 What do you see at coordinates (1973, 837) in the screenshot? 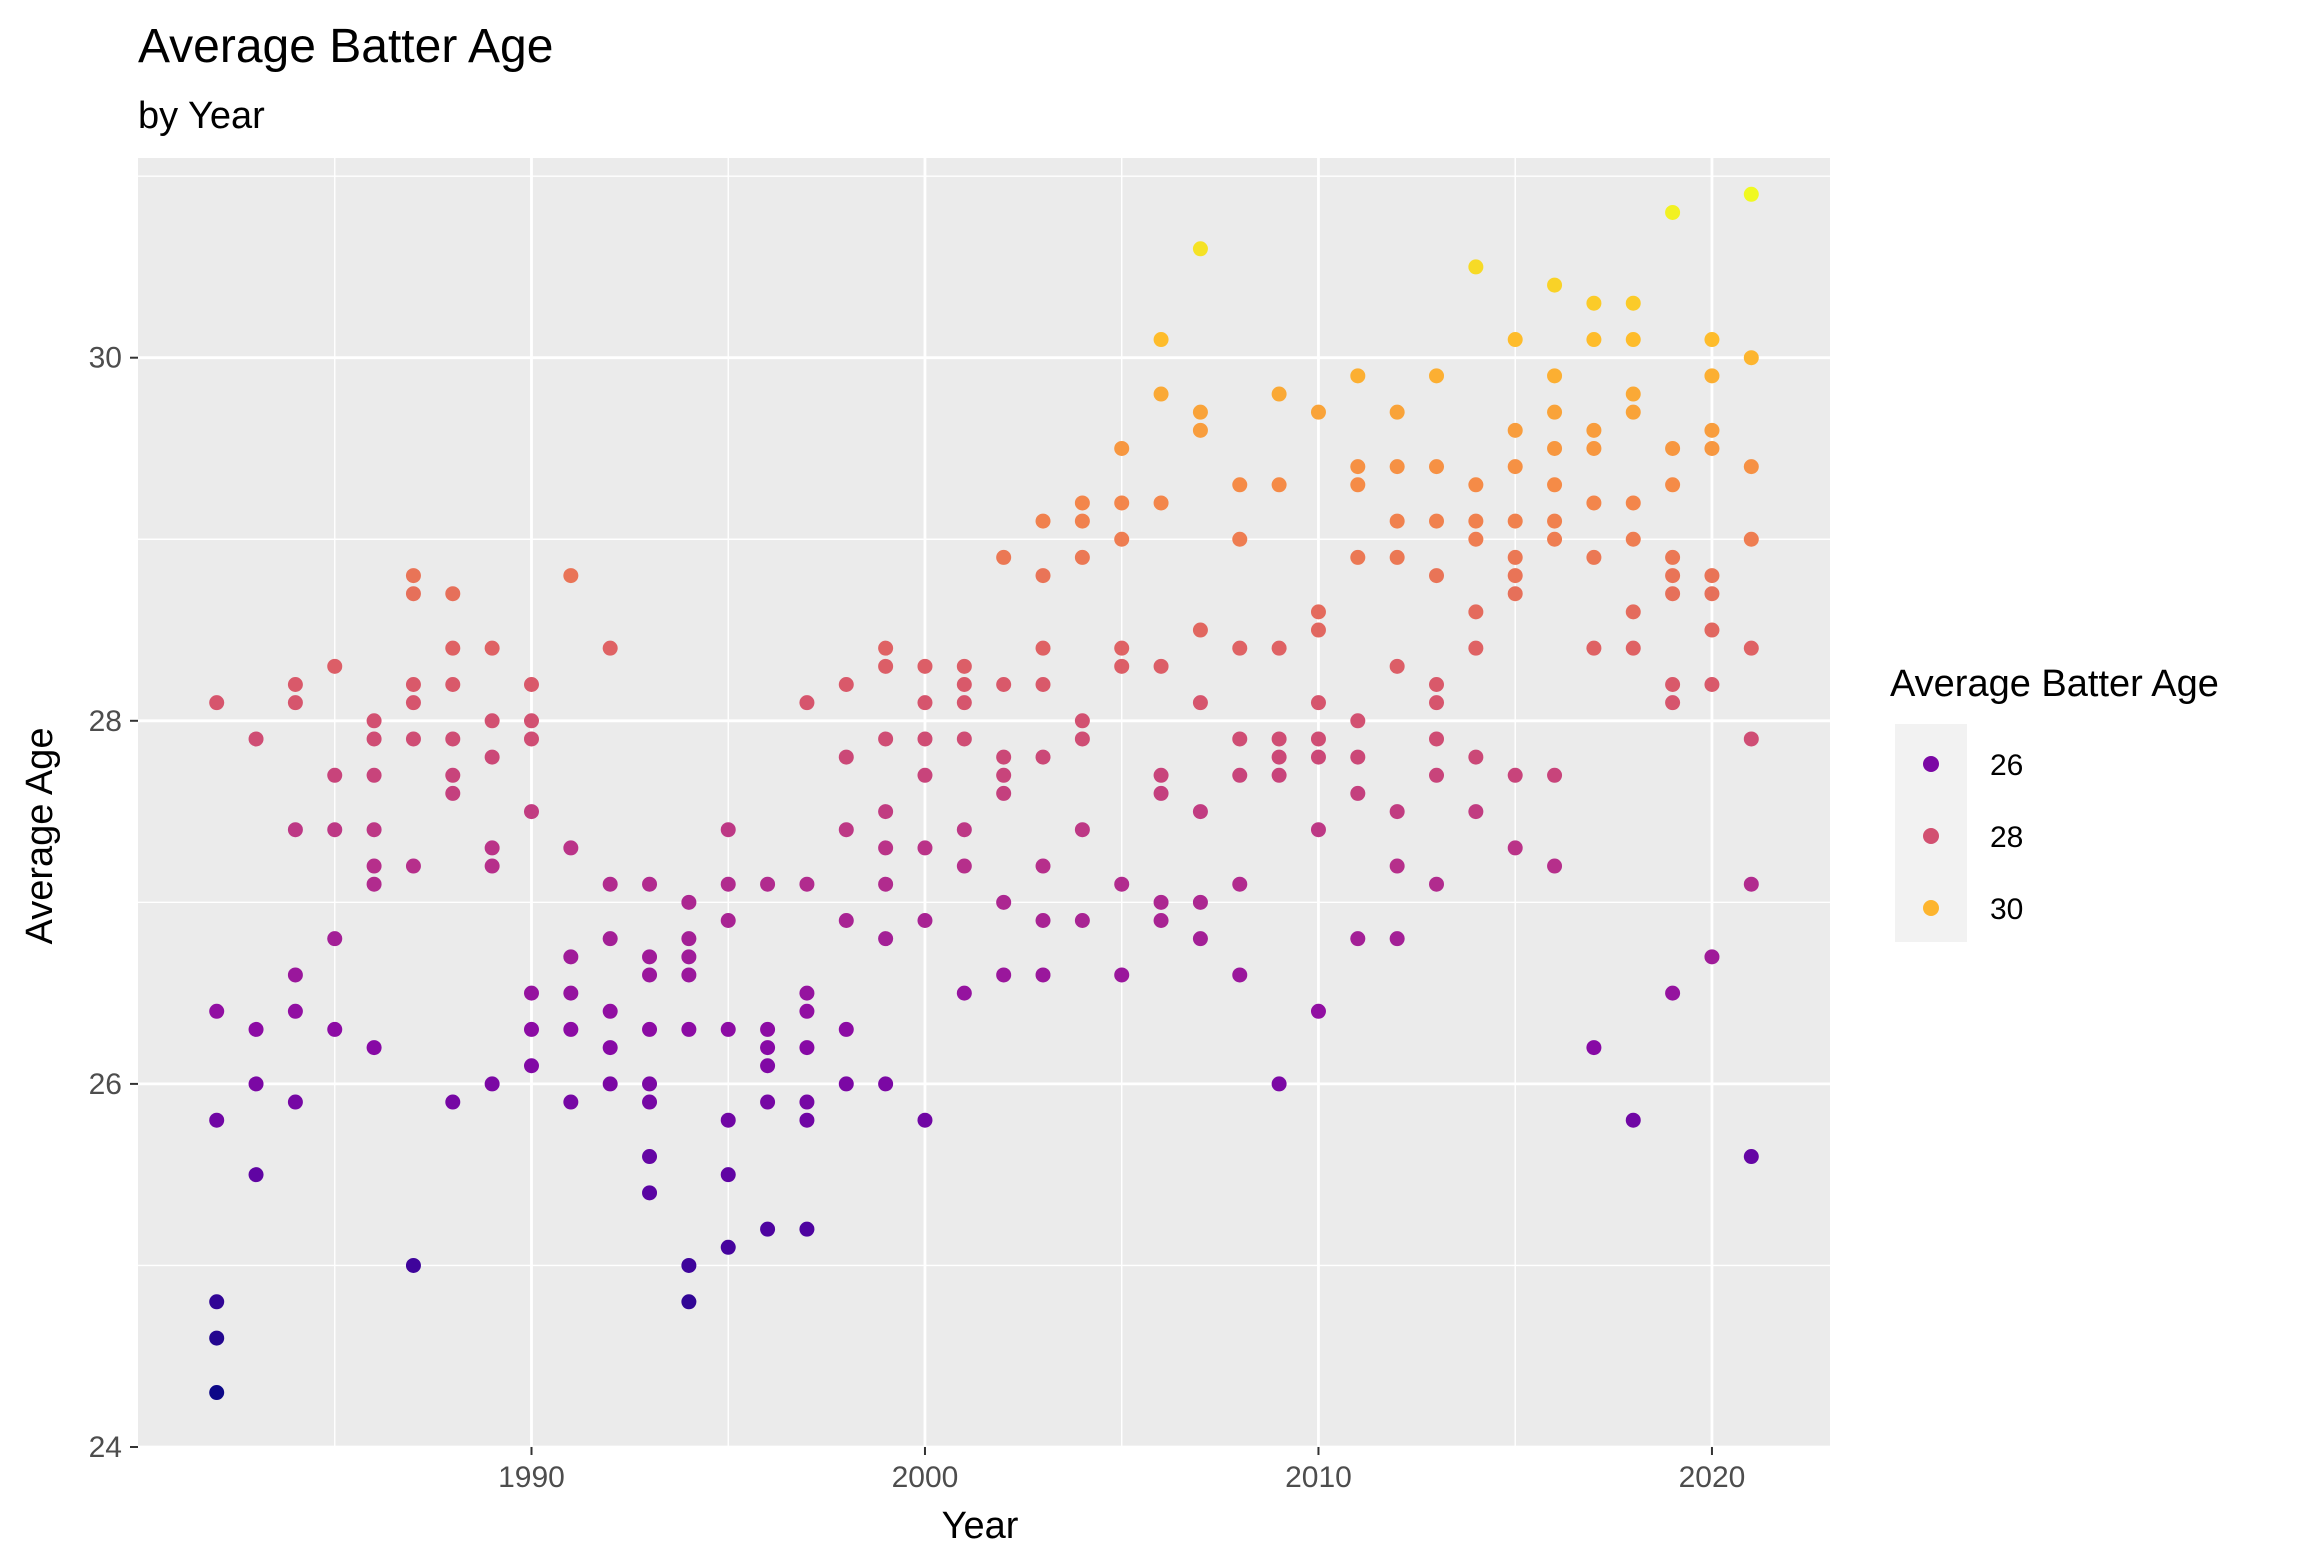
I see `legend-entries: 26 28 30` at bounding box center [1973, 837].